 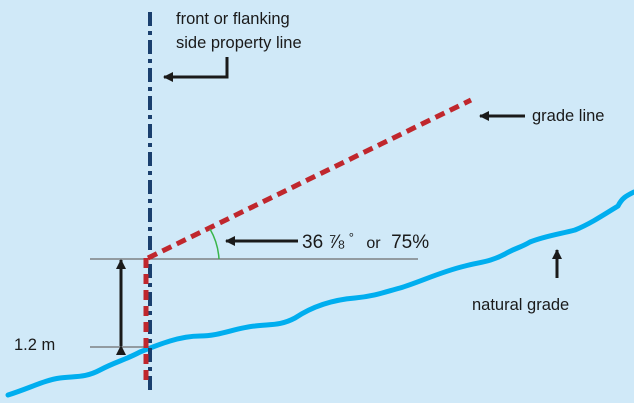 I want to click on grade-line-label: grade line, so click(x=568, y=116).